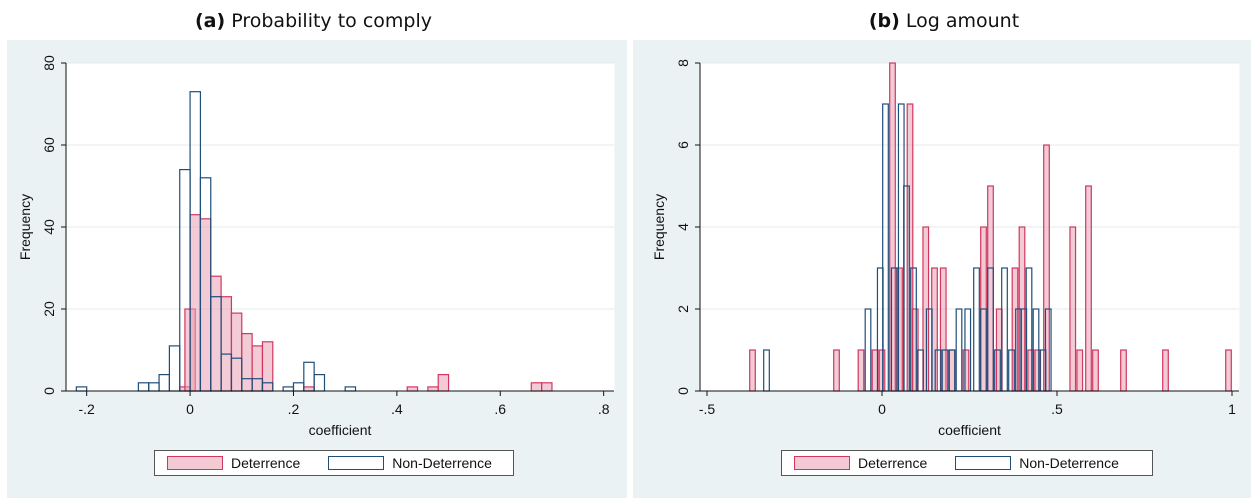 The width and height of the screenshot is (1255, 501). I want to click on panel-b-title-text: Log amount, so click(962, 21).